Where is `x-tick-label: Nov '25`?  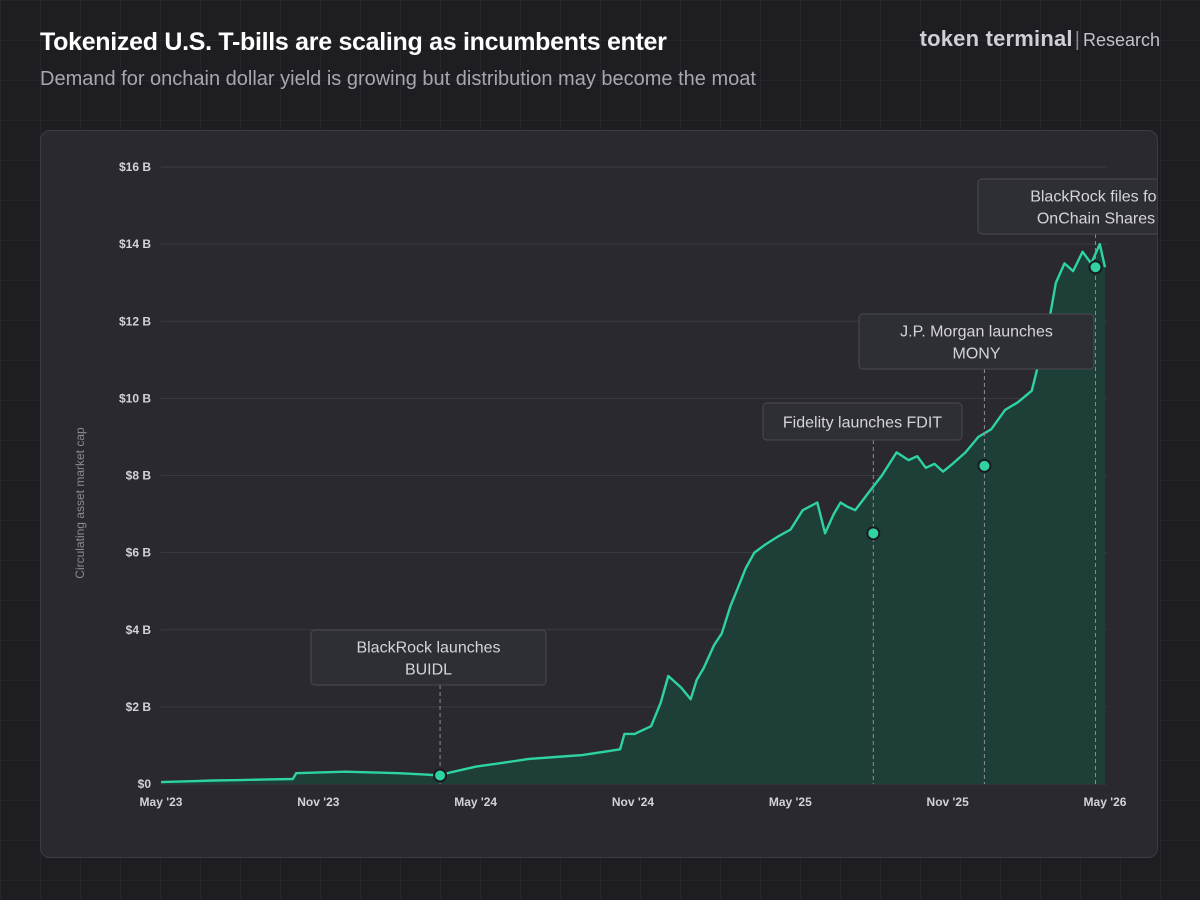
x-tick-label: Nov '25 is located at coordinates (948, 802).